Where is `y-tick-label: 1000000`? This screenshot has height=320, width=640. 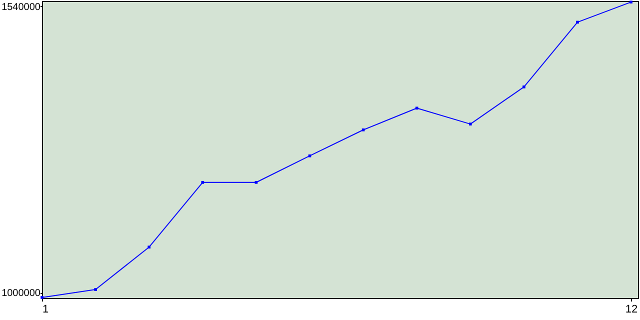
y-tick-label: 1000000 is located at coordinates (21, 294).